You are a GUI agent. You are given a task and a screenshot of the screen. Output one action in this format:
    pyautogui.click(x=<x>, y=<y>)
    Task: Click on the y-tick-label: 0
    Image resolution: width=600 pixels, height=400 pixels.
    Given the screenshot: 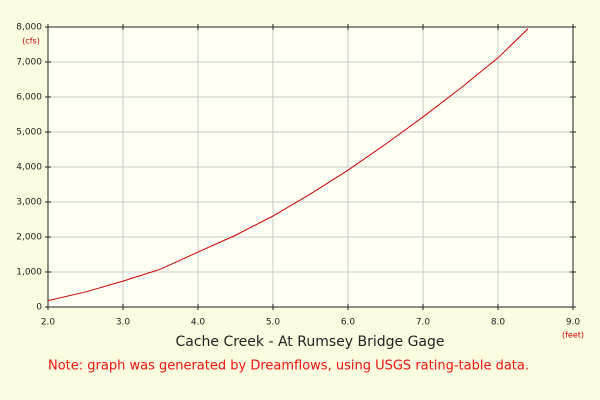 What is the action you would take?
    pyautogui.click(x=39, y=308)
    